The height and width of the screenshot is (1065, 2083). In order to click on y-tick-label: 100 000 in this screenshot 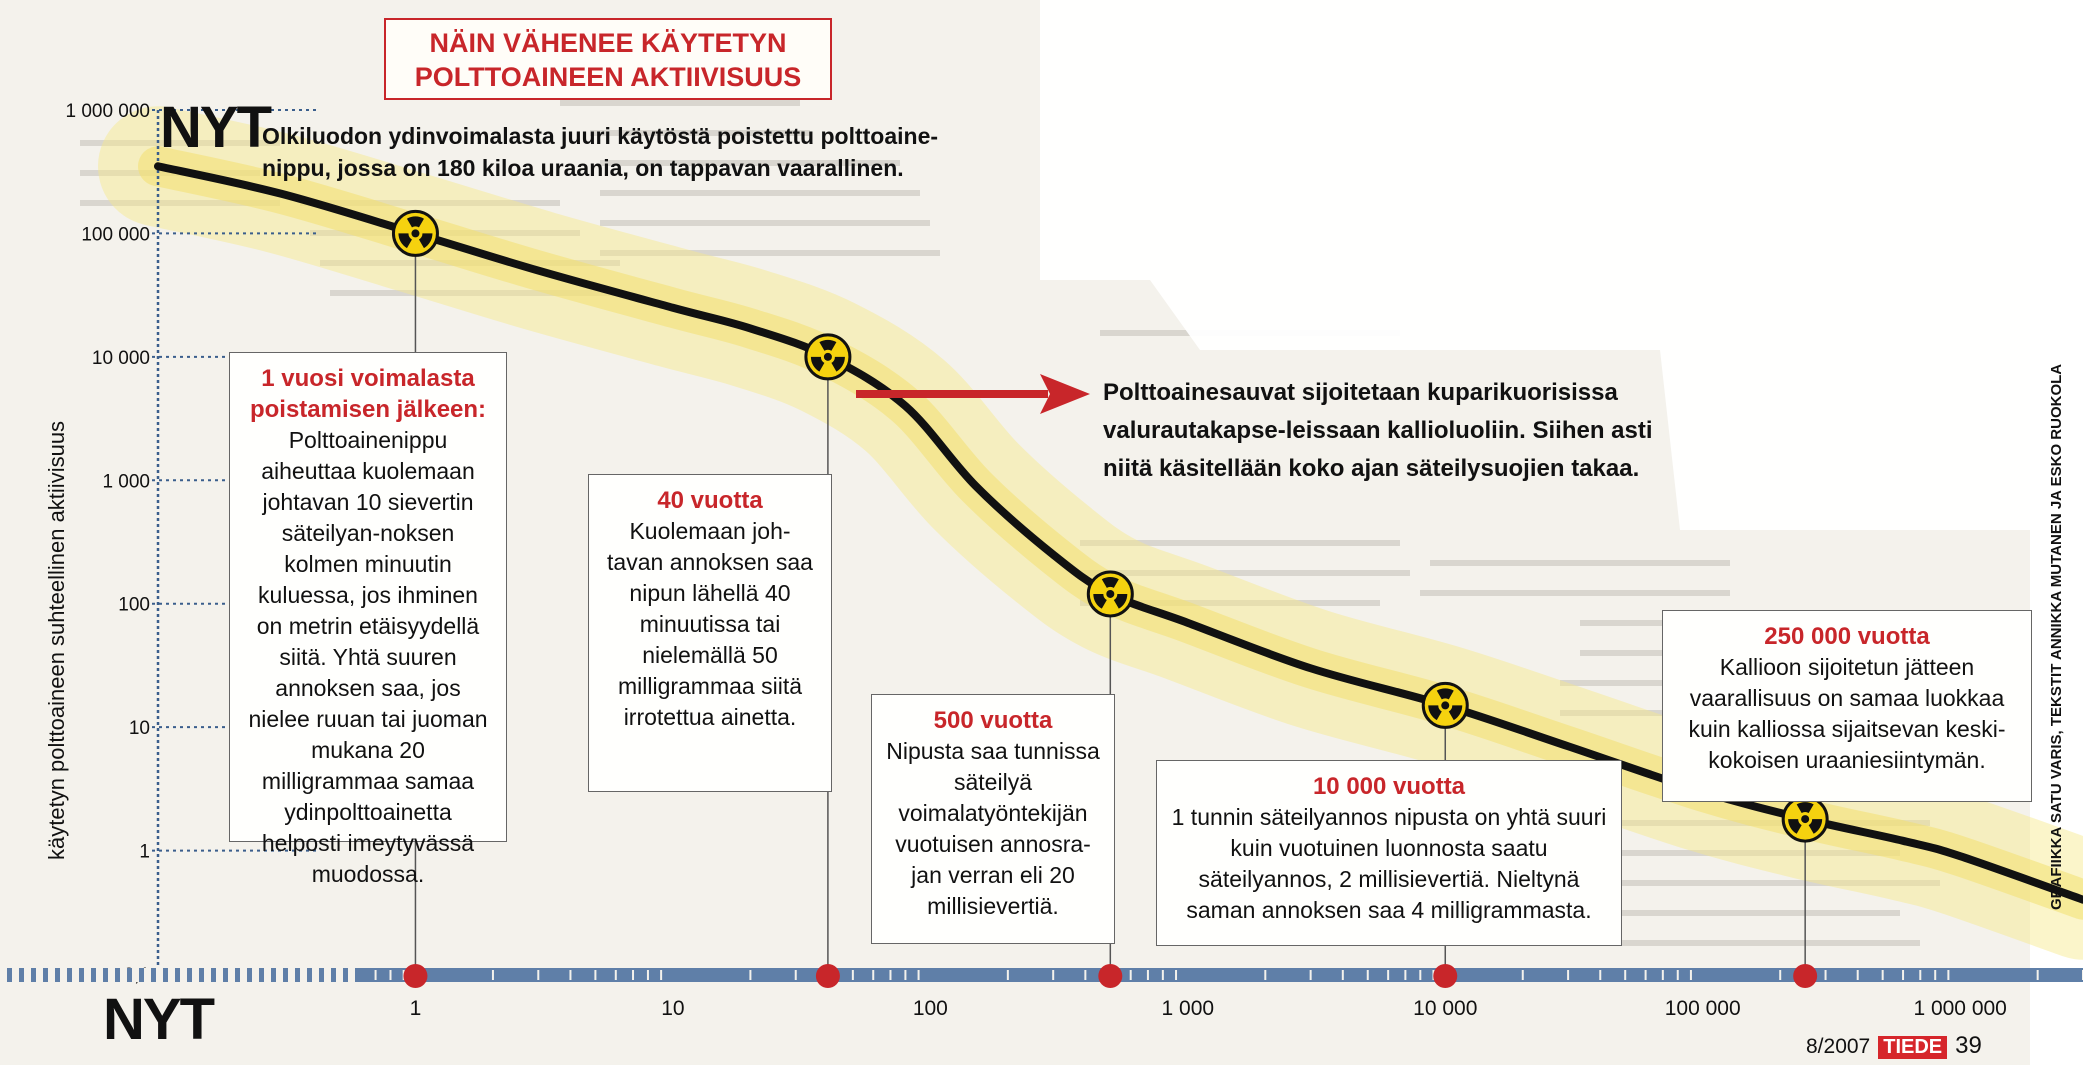, I will do `click(115, 234)`.